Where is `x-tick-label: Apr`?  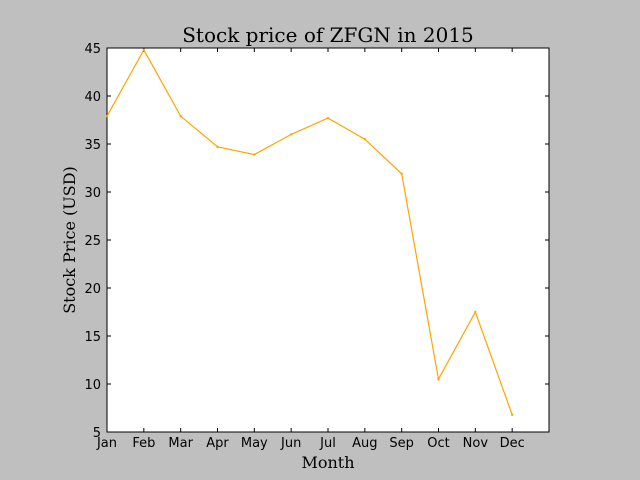 x-tick-label: Apr is located at coordinates (217, 443).